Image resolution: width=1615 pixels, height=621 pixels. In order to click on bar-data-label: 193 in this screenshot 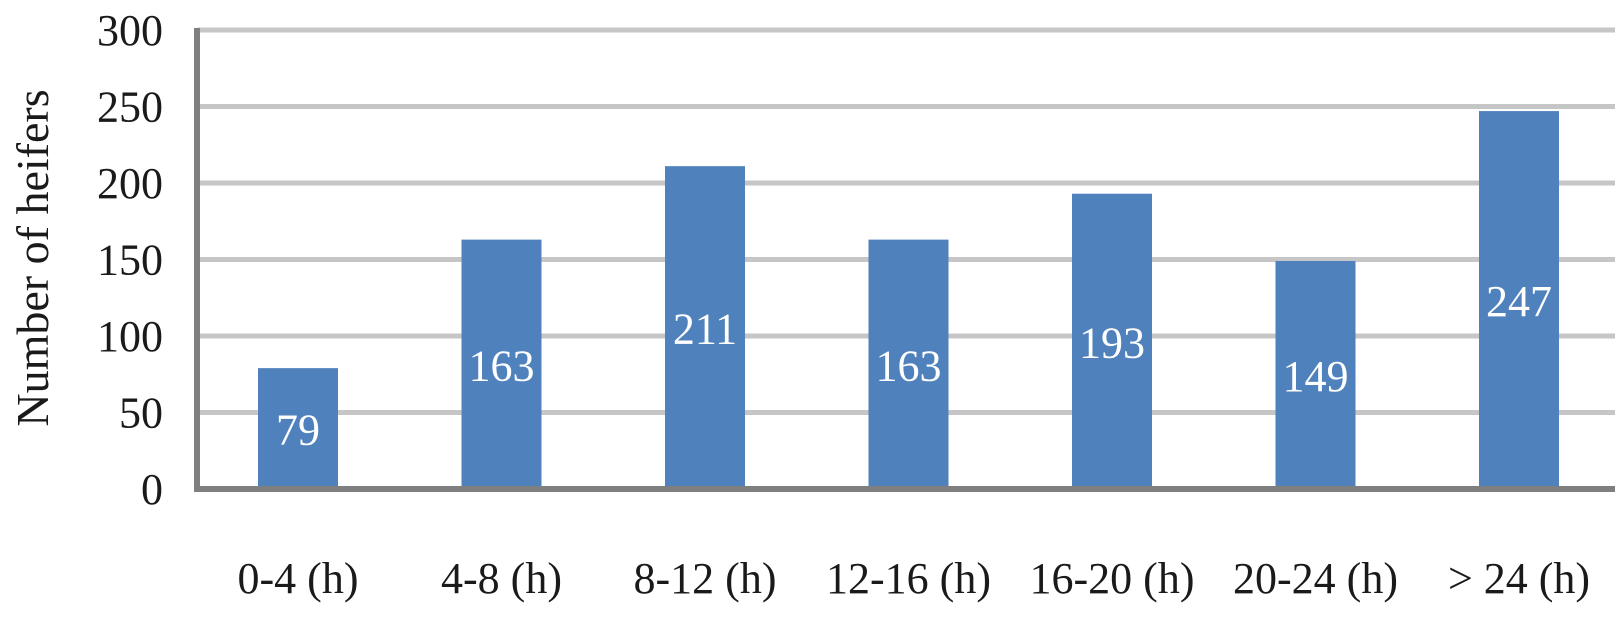, I will do `click(1112, 342)`.